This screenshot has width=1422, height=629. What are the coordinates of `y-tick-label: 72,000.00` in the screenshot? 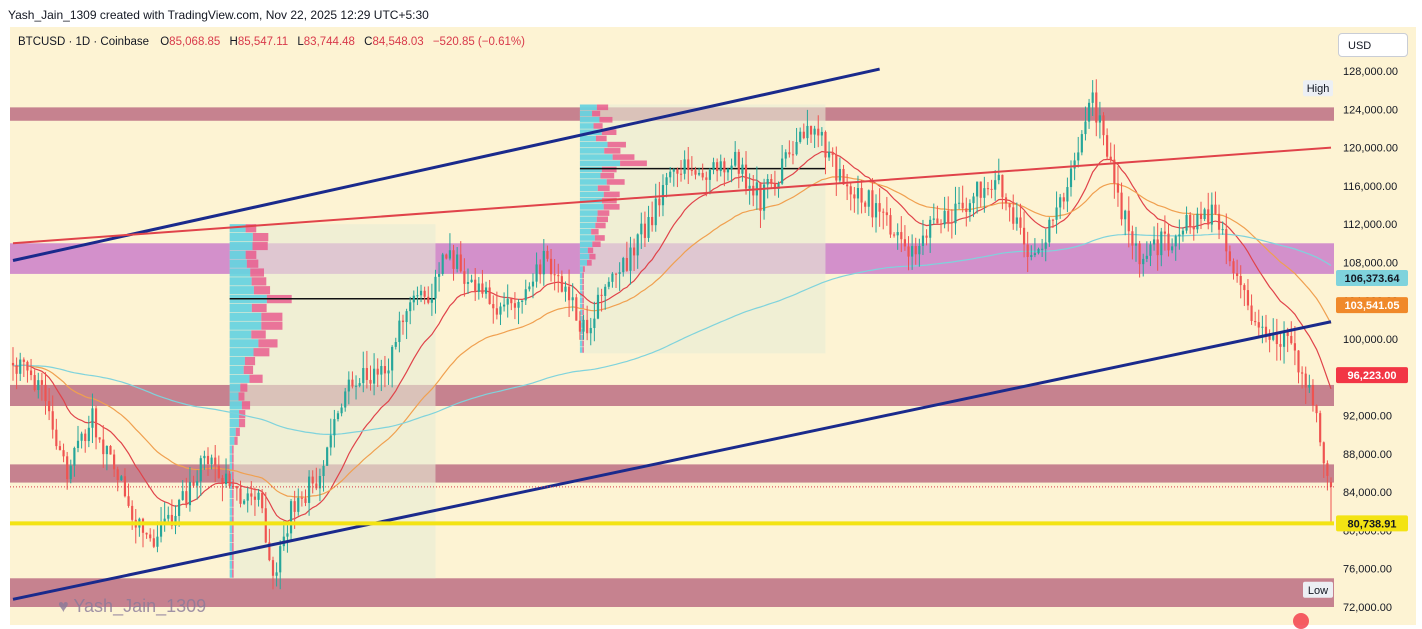 It's located at (1367, 608).